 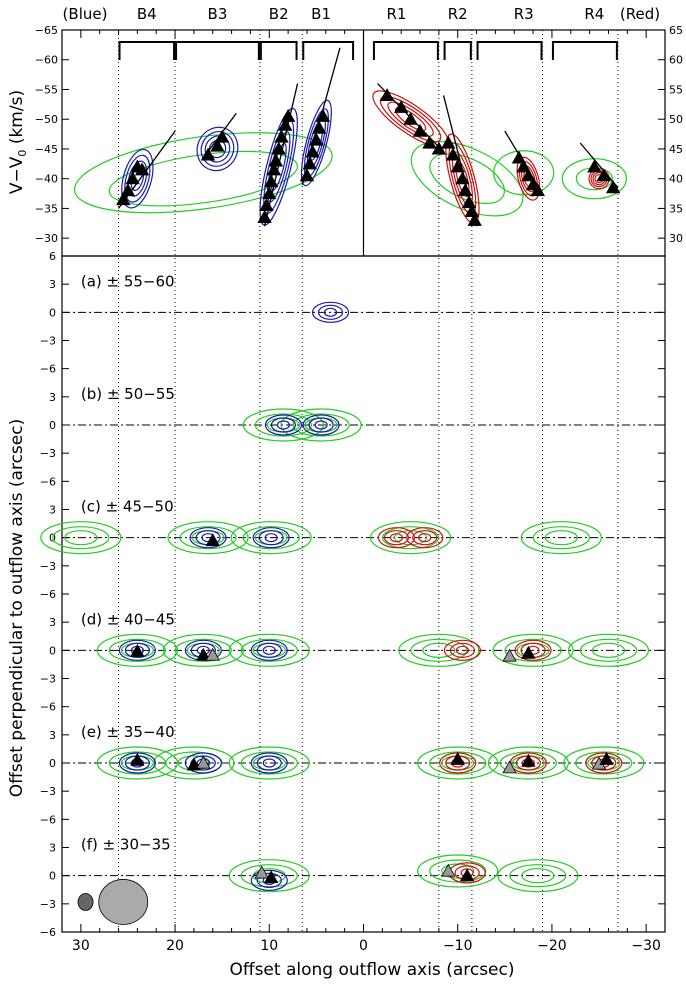 I want to click on pv-y-tick-label-right: 55, so click(x=676, y=89).